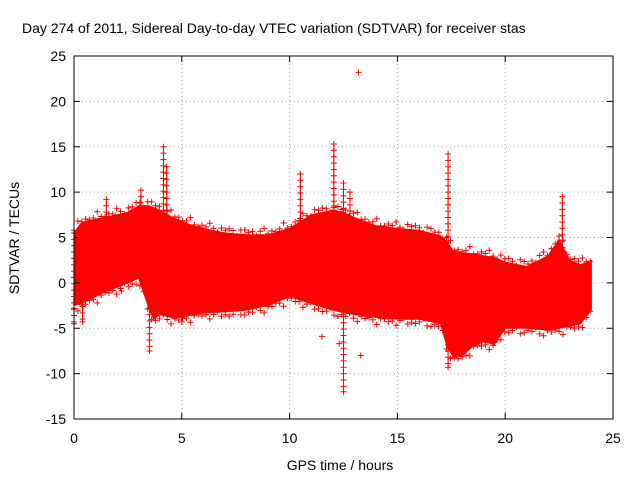 The width and height of the screenshot is (640, 480). What do you see at coordinates (56, 419) in the screenshot?
I see `y-tick-label: -15` at bounding box center [56, 419].